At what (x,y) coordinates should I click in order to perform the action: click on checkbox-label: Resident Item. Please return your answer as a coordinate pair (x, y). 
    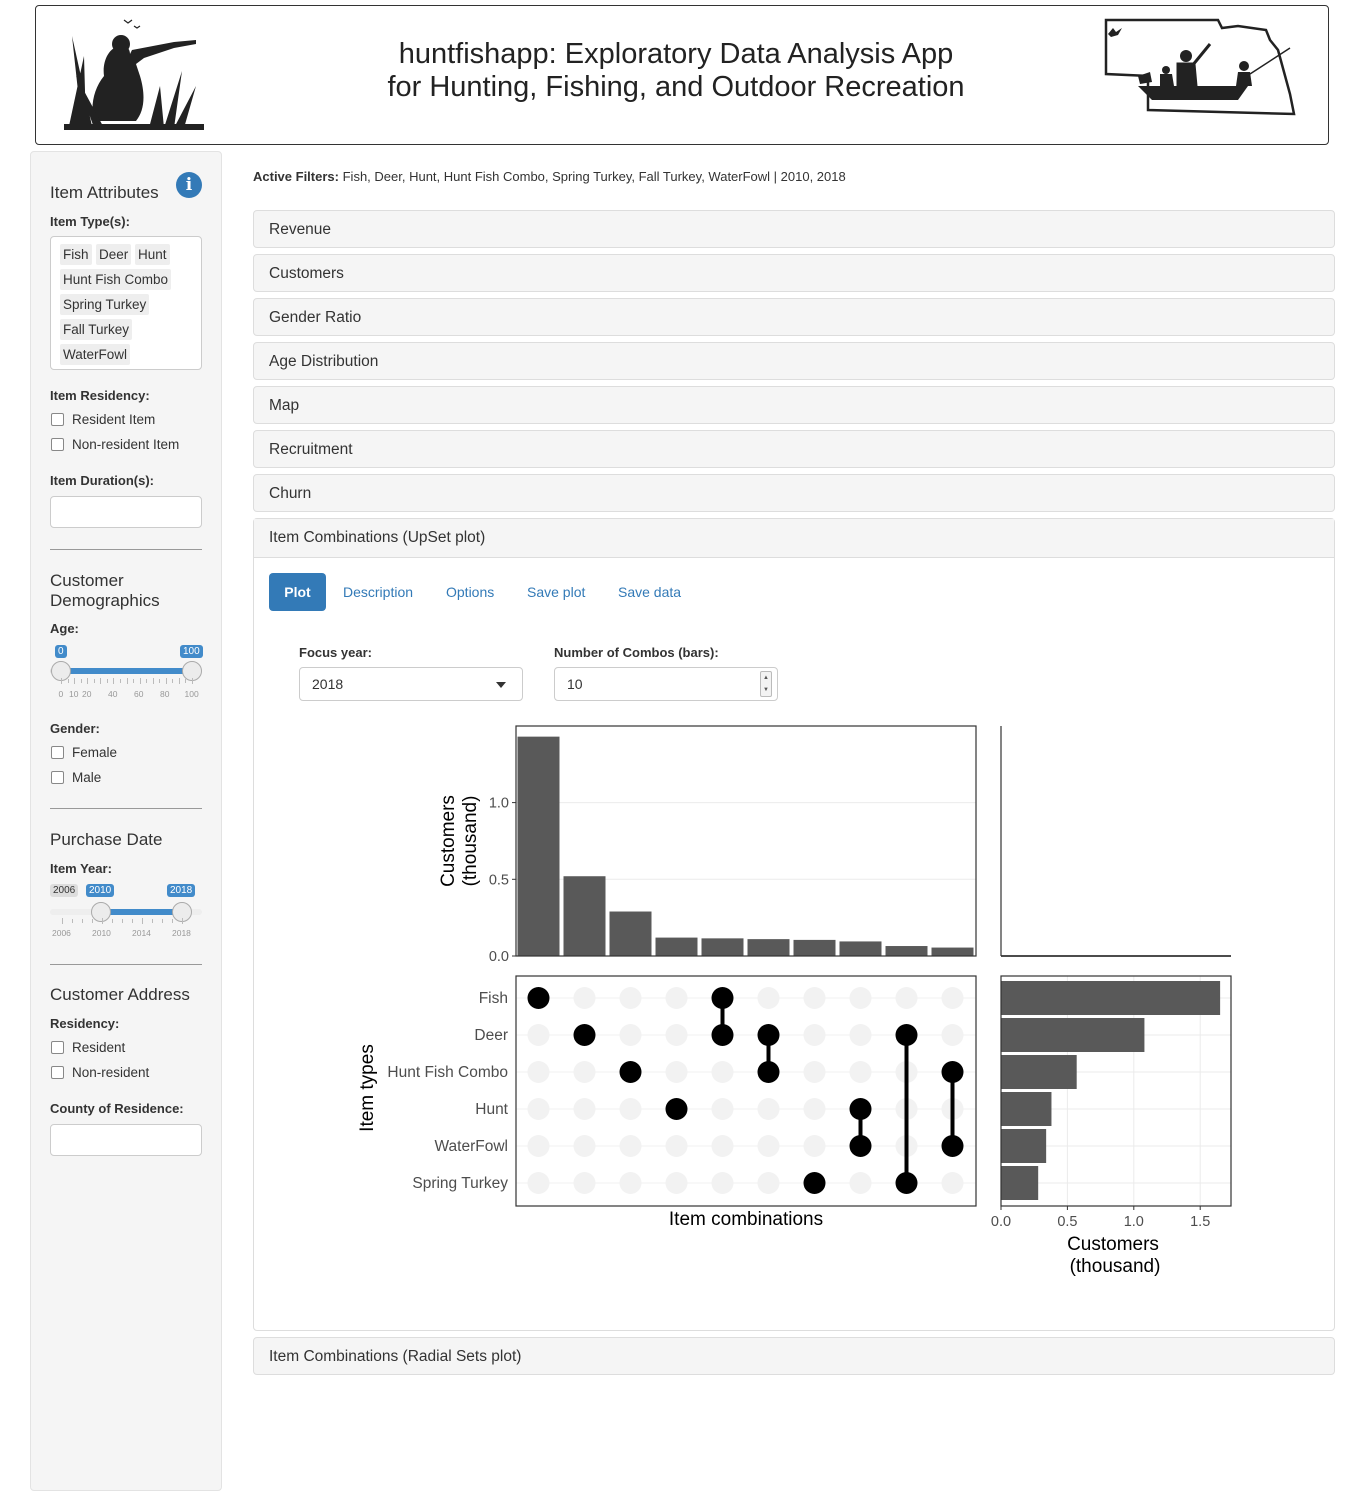
    Looking at the image, I should click on (114, 419).